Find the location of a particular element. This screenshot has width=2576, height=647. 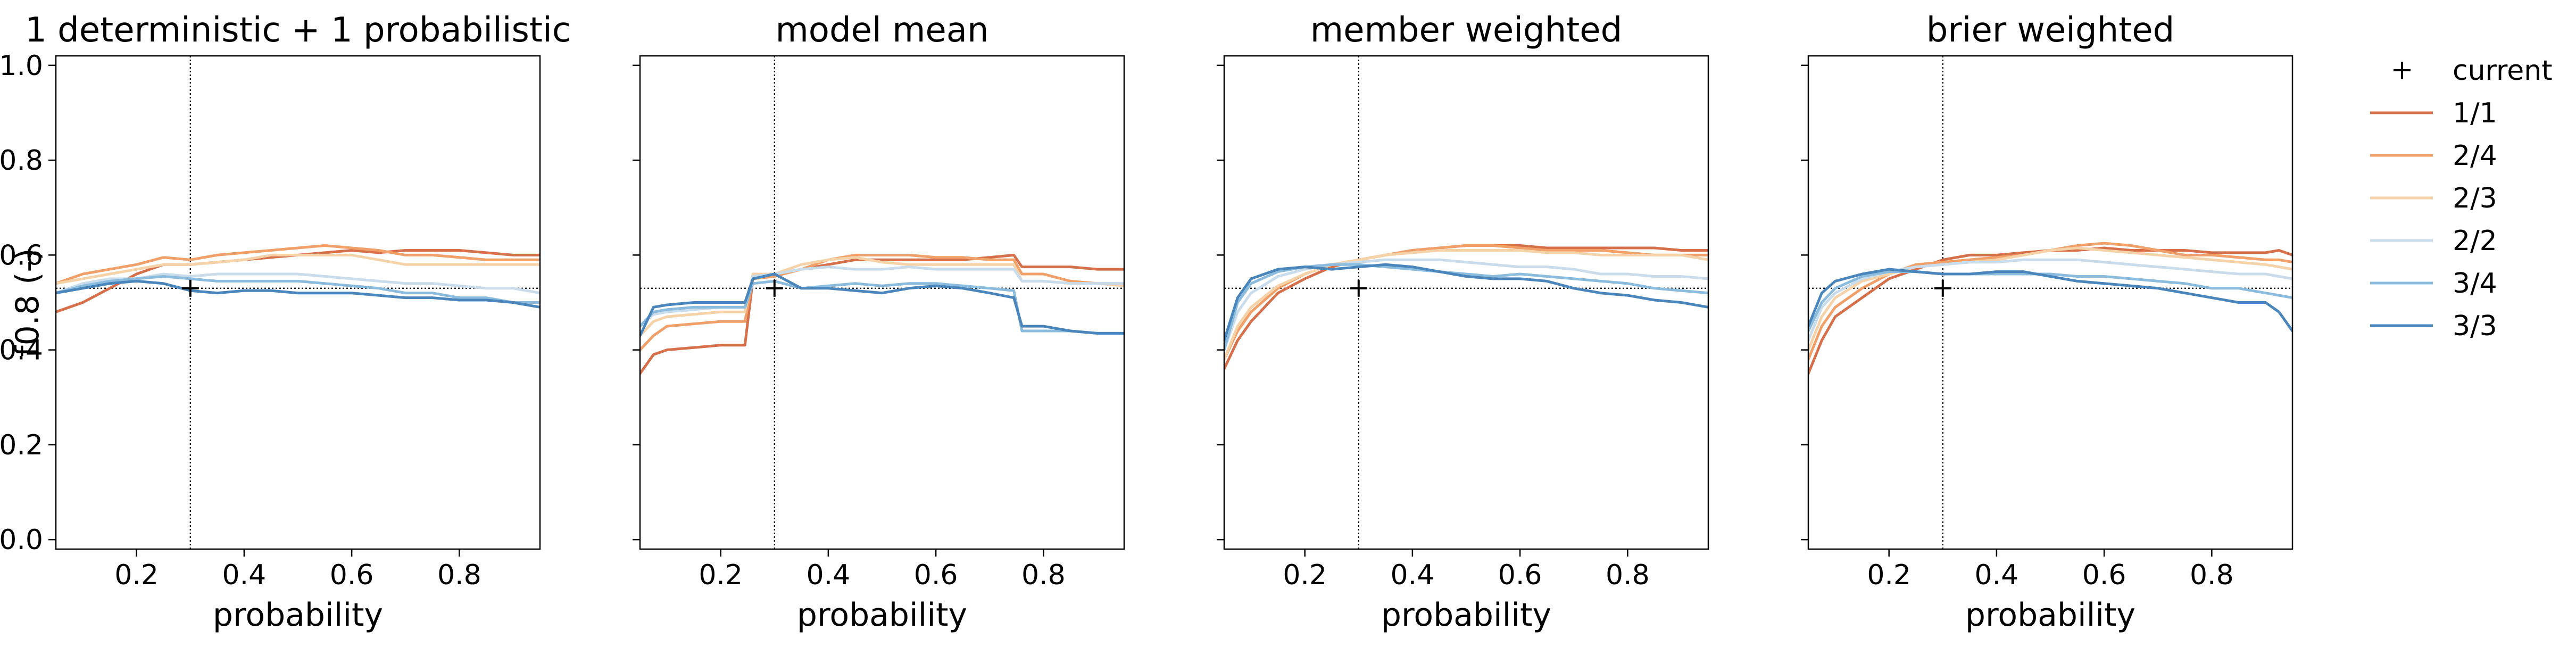

legend-label: 2/2 is located at coordinates (2475, 241).